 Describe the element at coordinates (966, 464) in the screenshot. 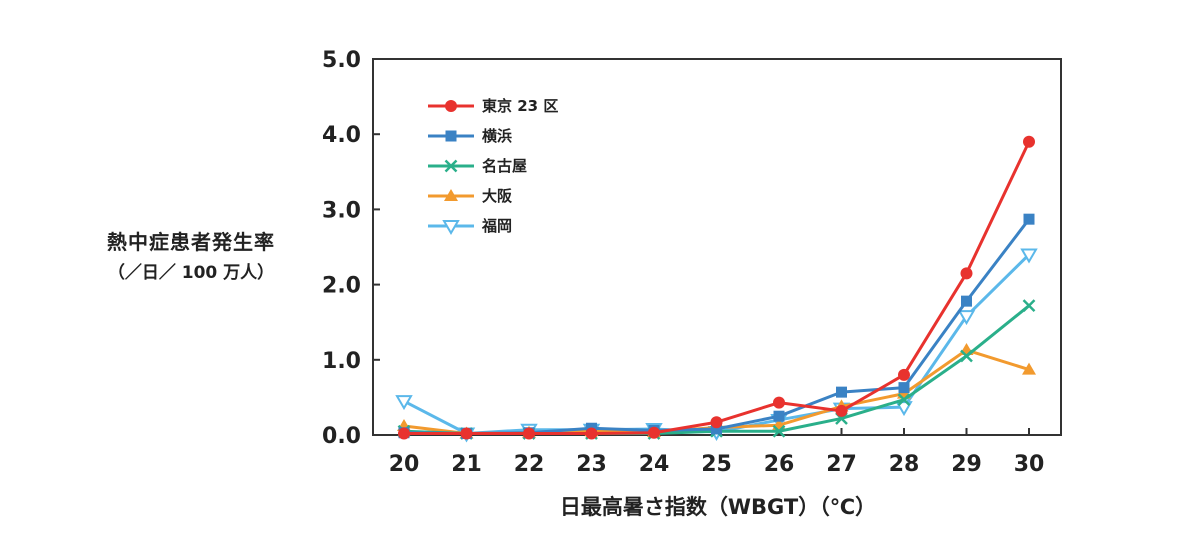

I see `x-tick-label: 29` at that location.